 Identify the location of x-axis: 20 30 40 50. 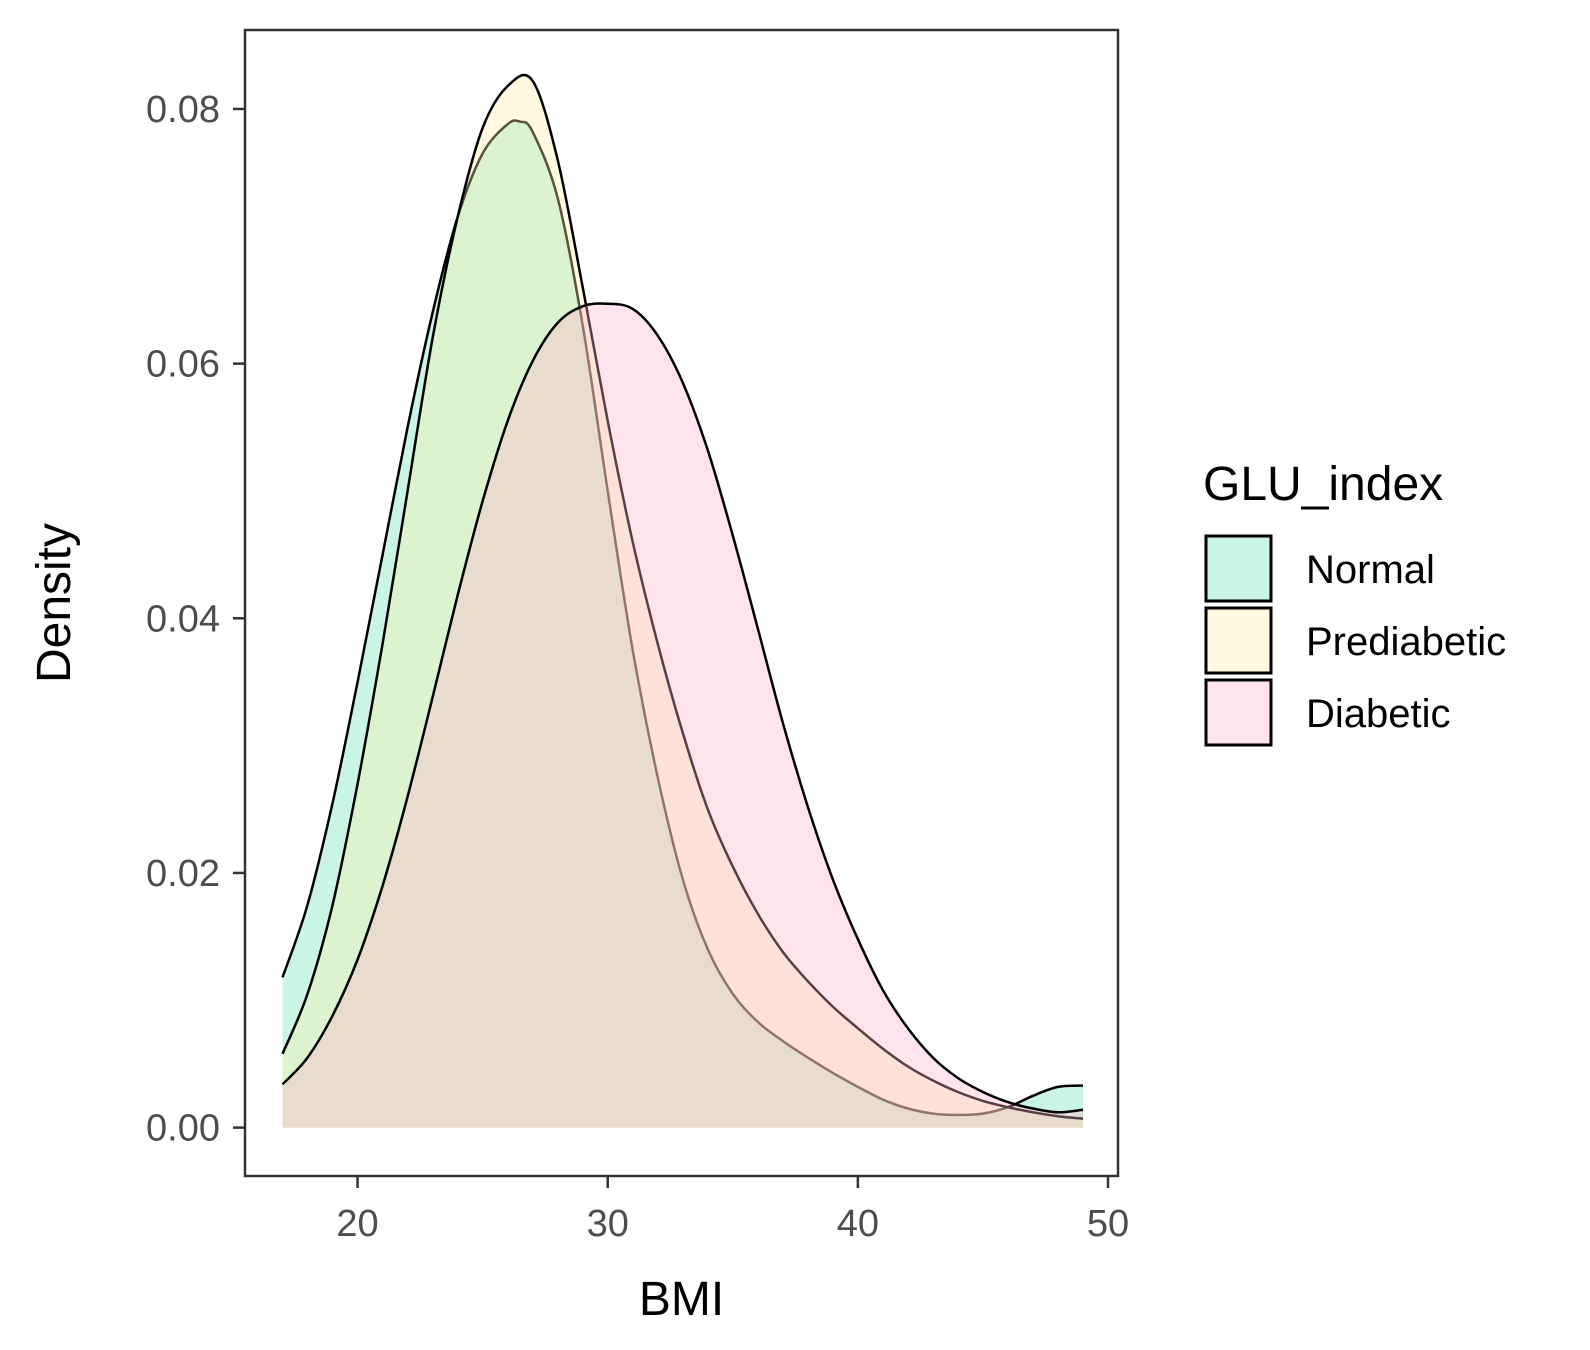
(732, 1210).